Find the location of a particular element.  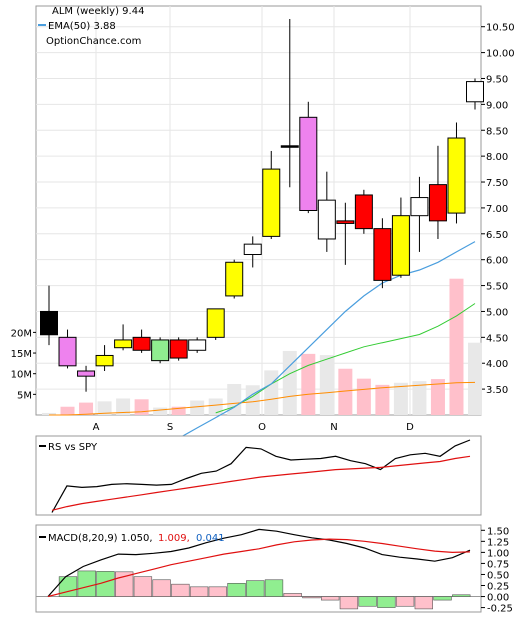

price-tick-label: 7.50 is located at coordinates (497, 183).